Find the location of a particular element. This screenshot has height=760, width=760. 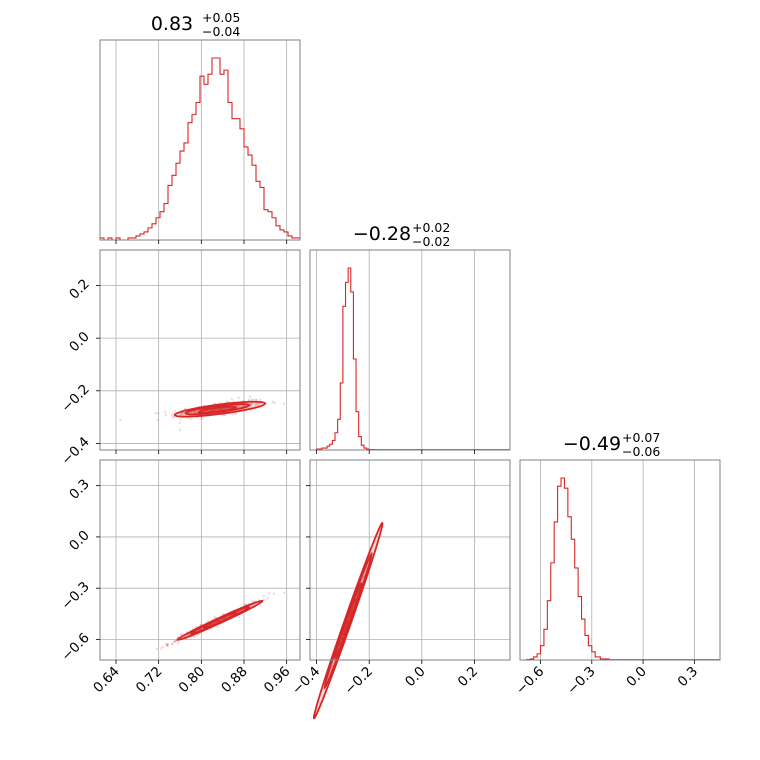

y-tick-label: −0.3 is located at coordinates (75, 596).